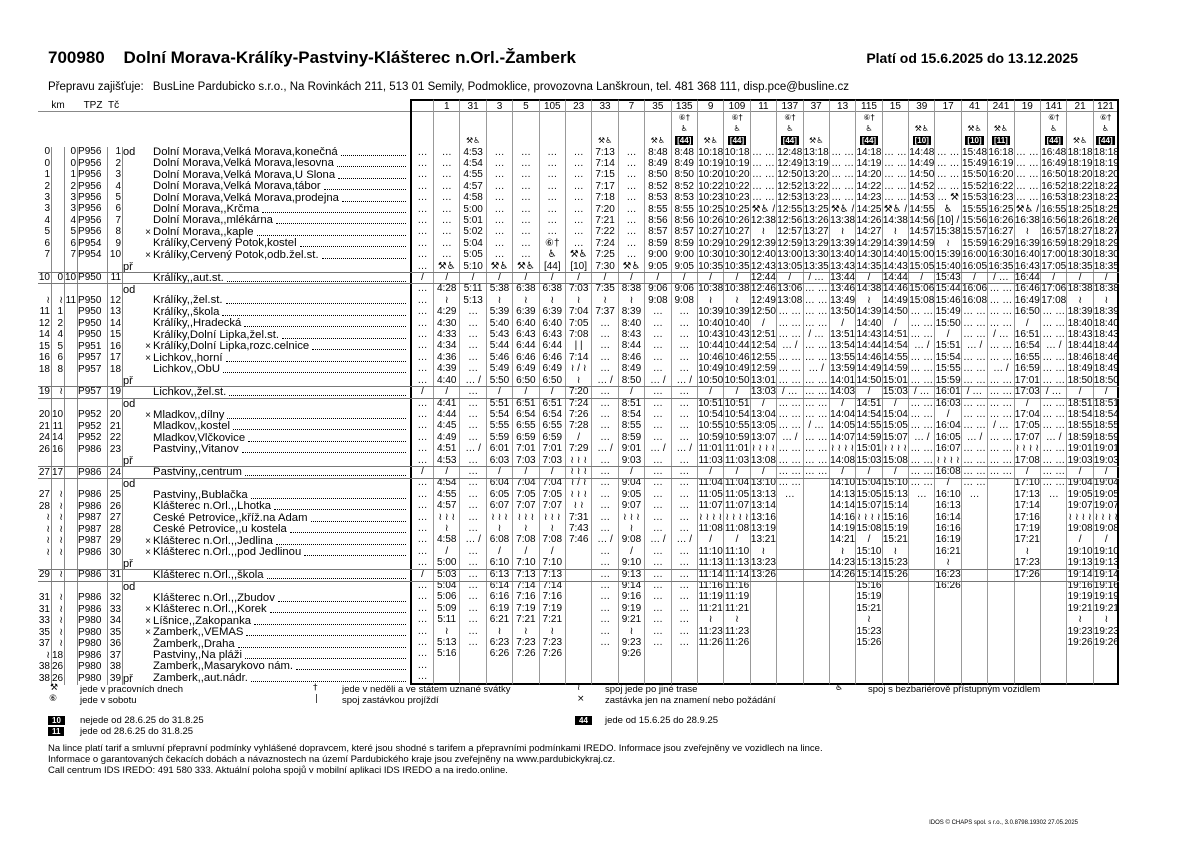 The width and height of the screenshot is (1200, 848). I want to click on stop-row: 27 ≀ P986 25 Pastviny,,Bublačka, so click(578, 495).